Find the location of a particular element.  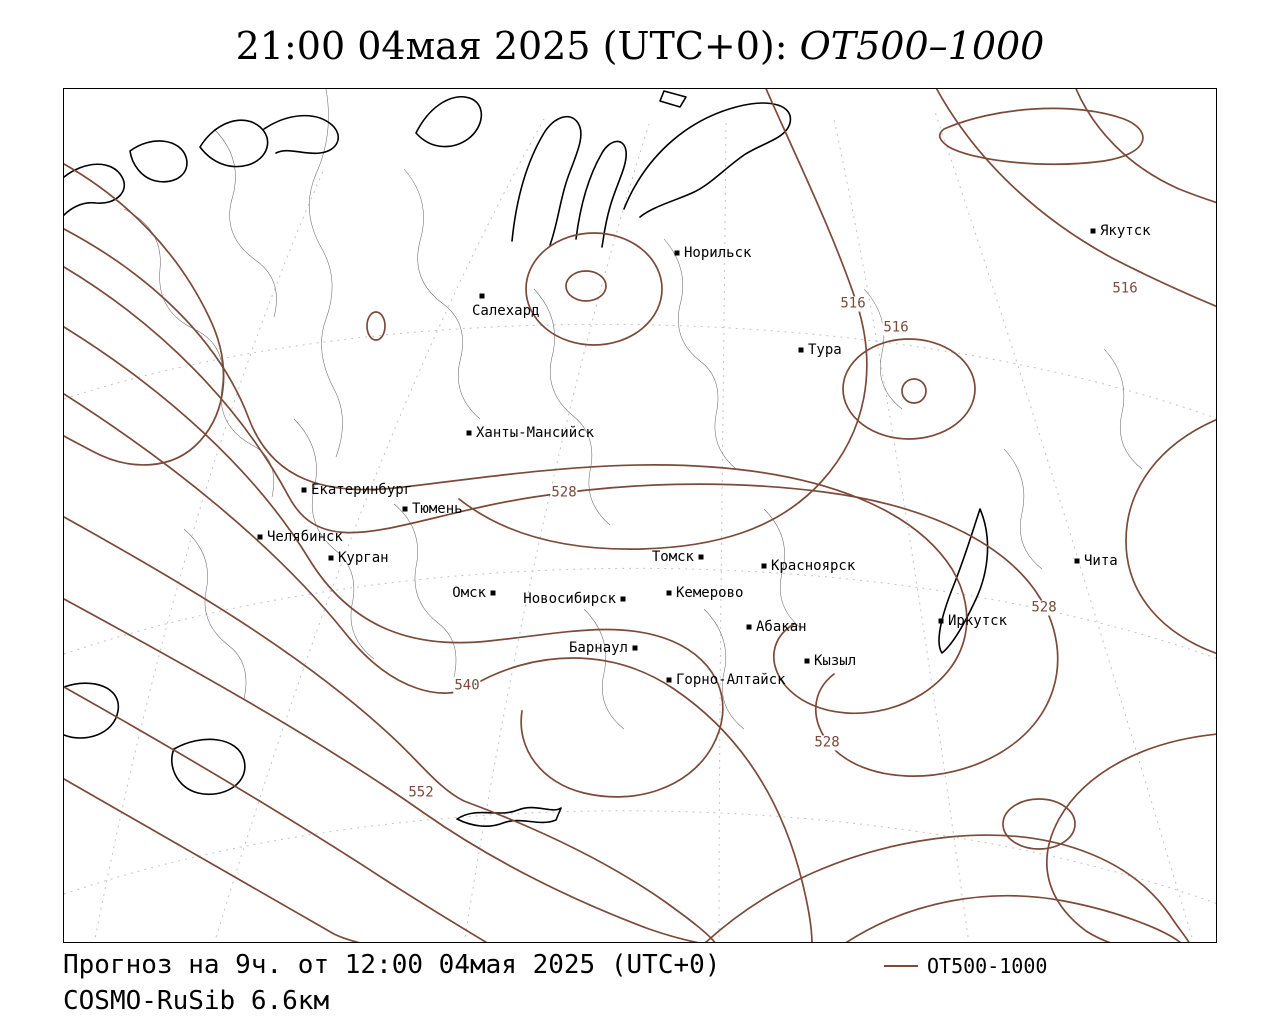

island-novaya-zemlya is located at coordinates (449, 122).